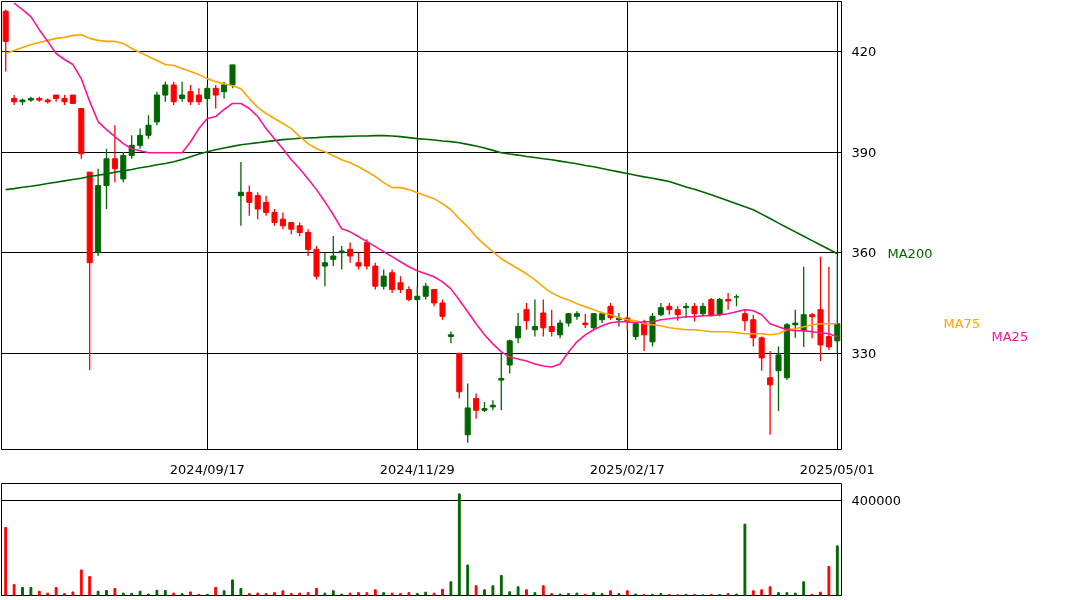  Describe the element at coordinates (864, 253) in the screenshot. I see `y-tick-label: 360` at that location.